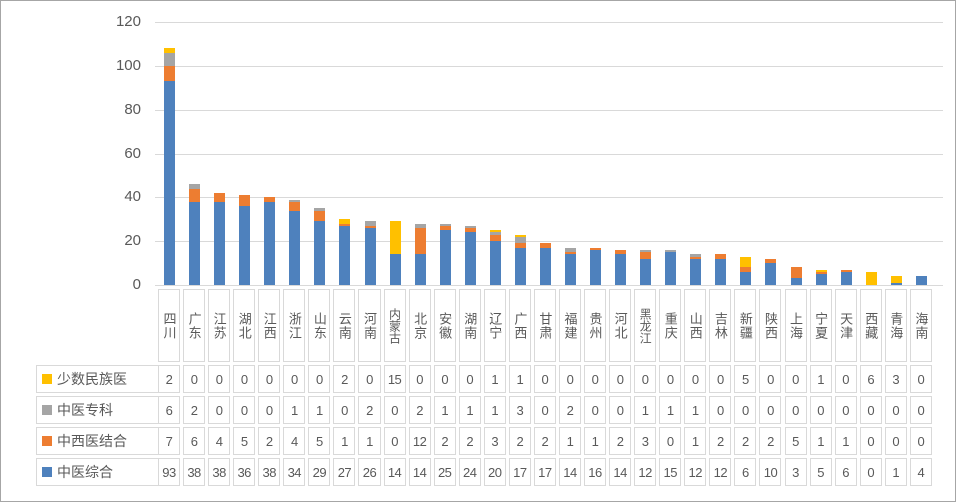 Image resolution: width=956 pixels, height=502 pixels. I want to click on category-label-cell: 海南, so click(920, 325).